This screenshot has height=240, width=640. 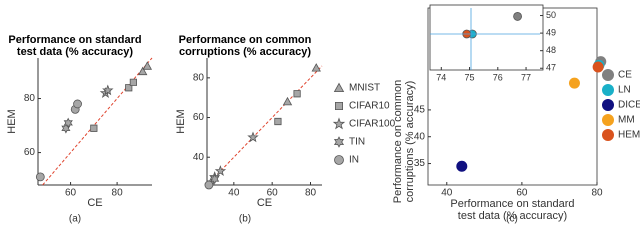 What do you see at coordinates (551, 50) in the screenshot?
I see `y-tick-label: 48` at bounding box center [551, 50].